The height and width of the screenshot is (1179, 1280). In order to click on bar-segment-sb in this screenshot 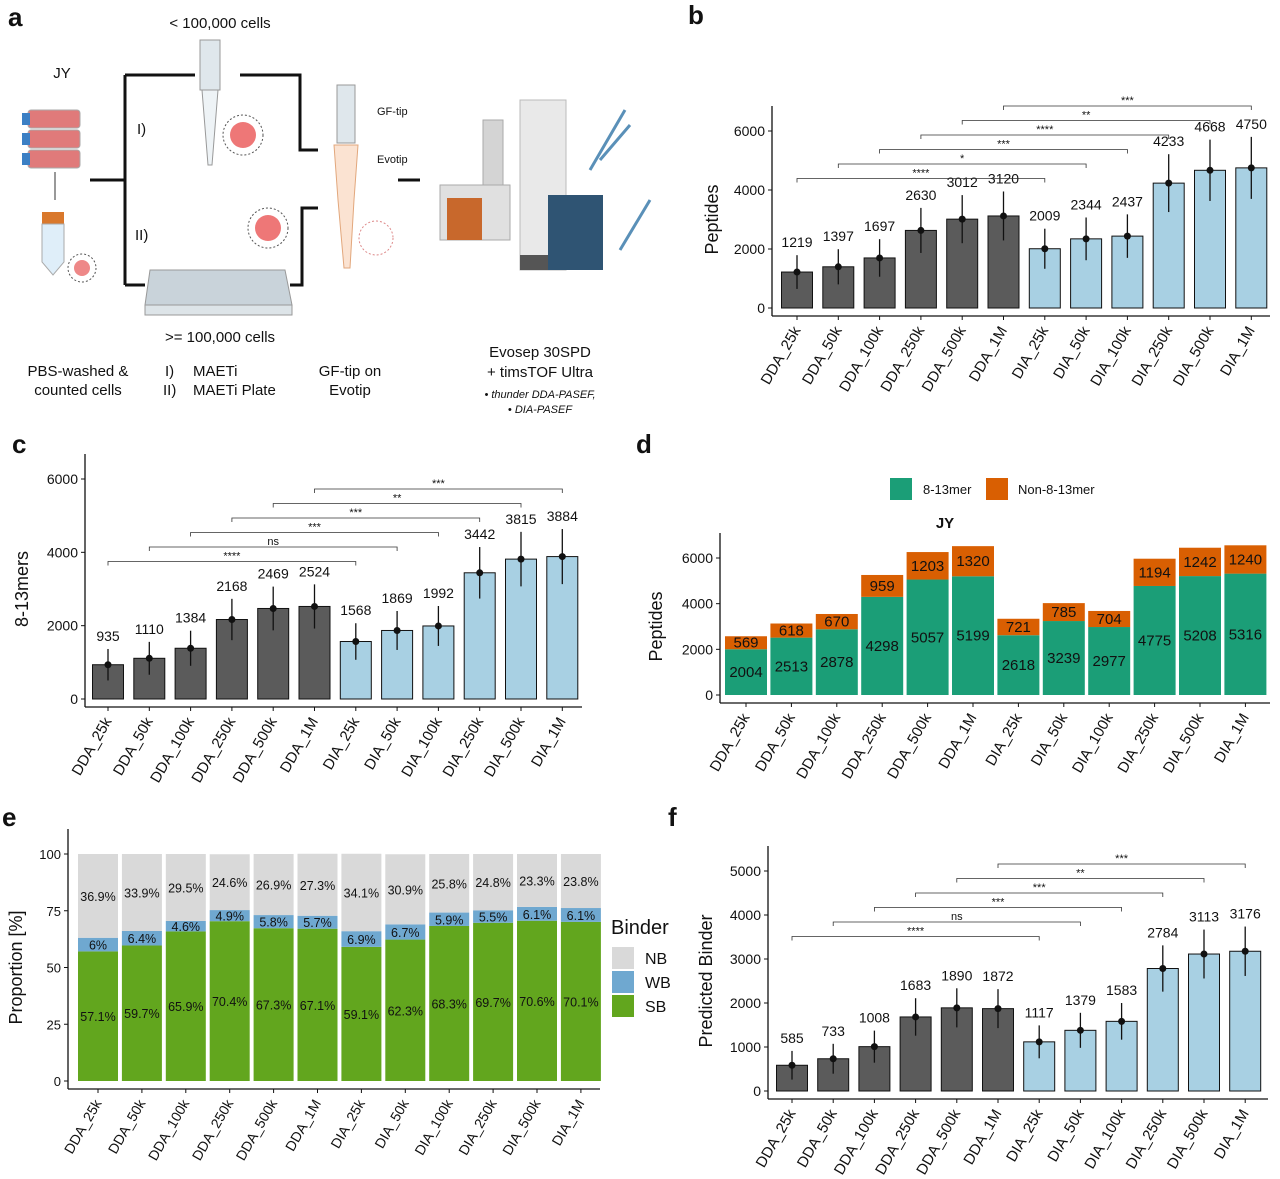, I will do `click(405, 1010)`.